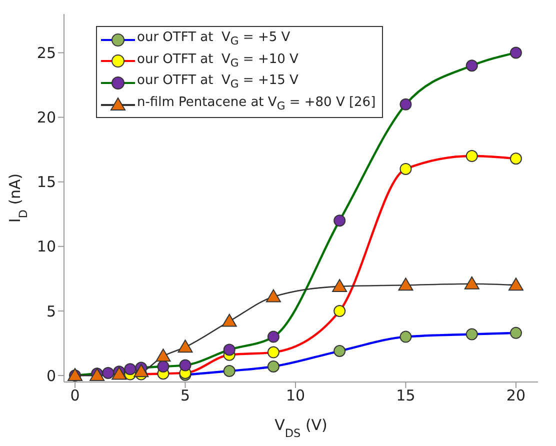 This screenshot has width=556, height=446. Describe the element at coordinates (296, 395) in the screenshot. I see `x-tick-label: 10` at that location.